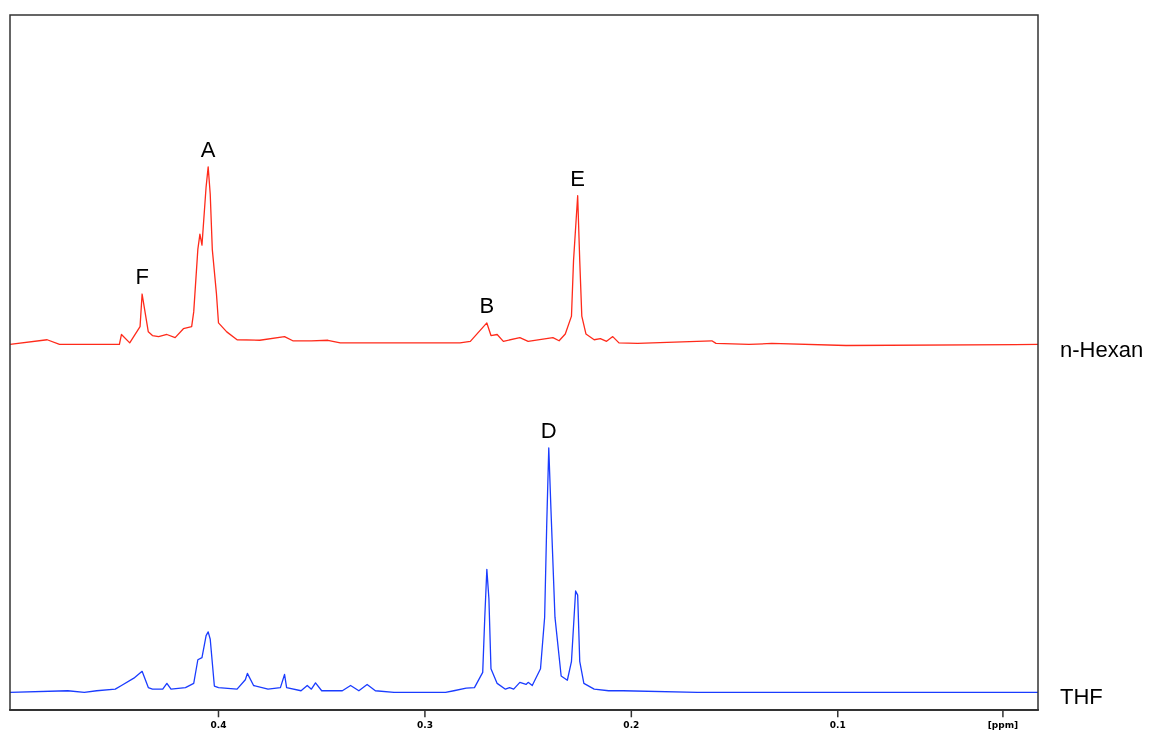 The width and height of the screenshot is (1166, 742). I want to click on x-tick-label: 0.1, so click(837, 724).